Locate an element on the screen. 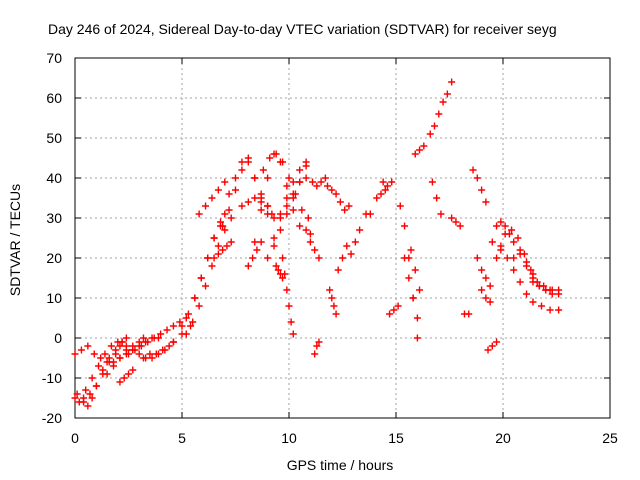 This screenshot has height=480, width=640. y-axis-label: SDTVAR / TECUs is located at coordinates (15, 240).